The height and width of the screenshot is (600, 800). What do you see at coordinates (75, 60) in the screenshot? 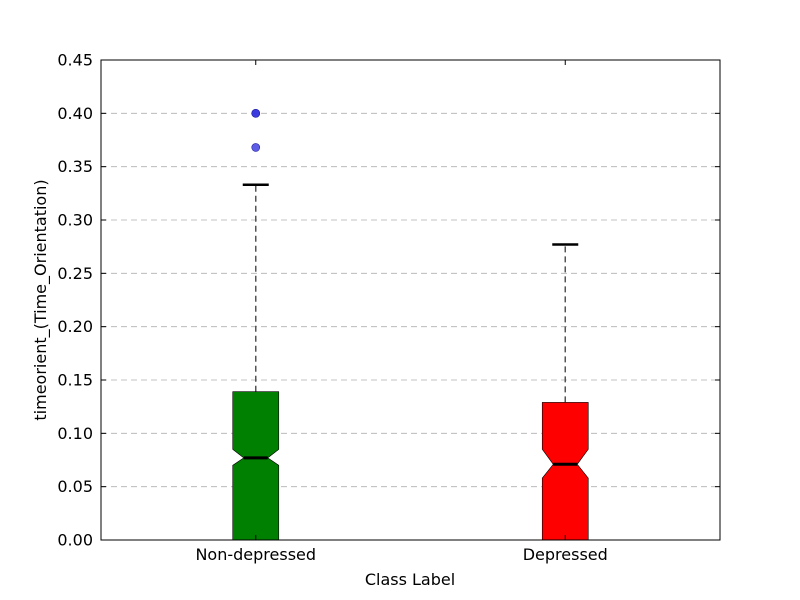
I see `y-tick-label: 0.45` at bounding box center [75, 60].